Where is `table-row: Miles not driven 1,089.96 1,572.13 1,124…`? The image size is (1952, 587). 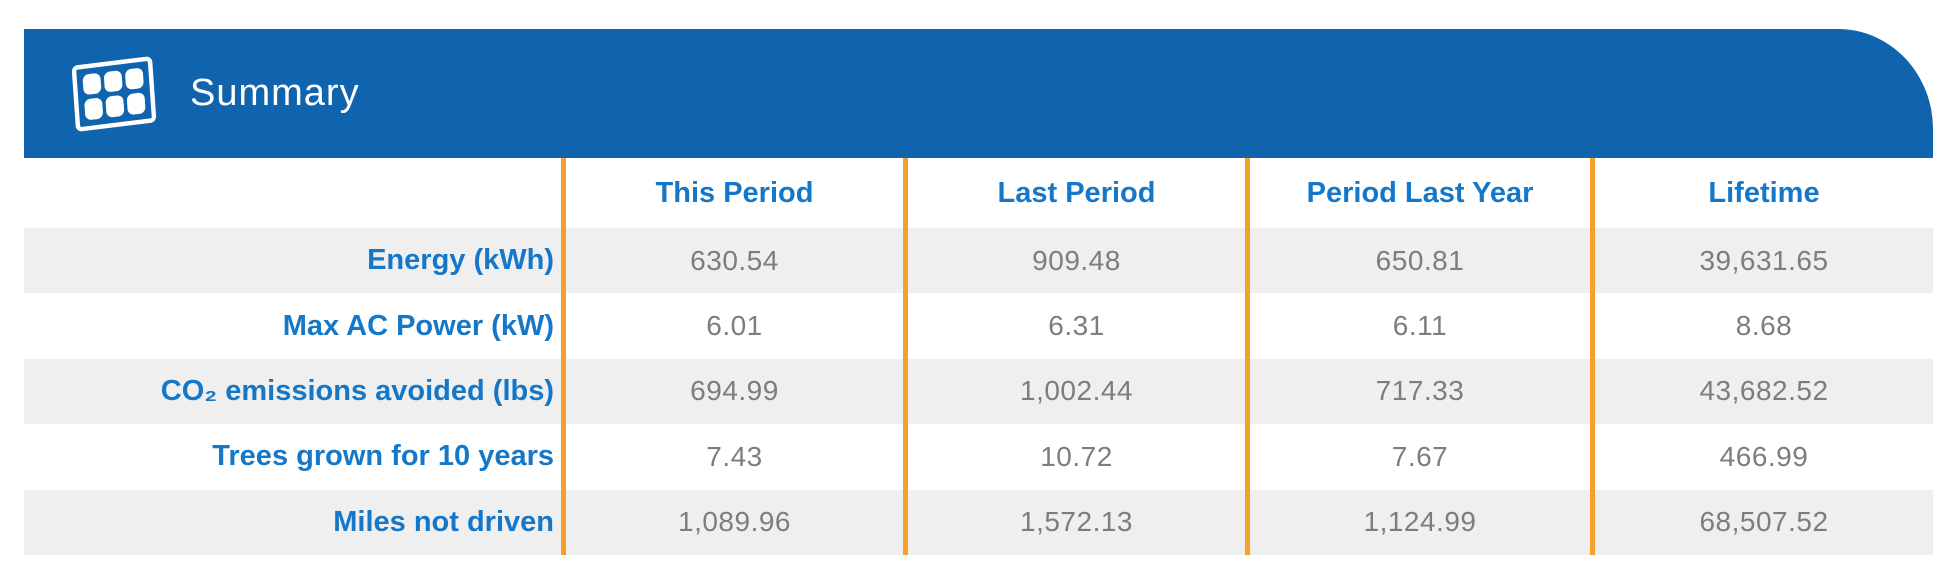 table-row: Miles not driven 1,089.96 1,572.13 1,124… is located at coordinates (978, 522).